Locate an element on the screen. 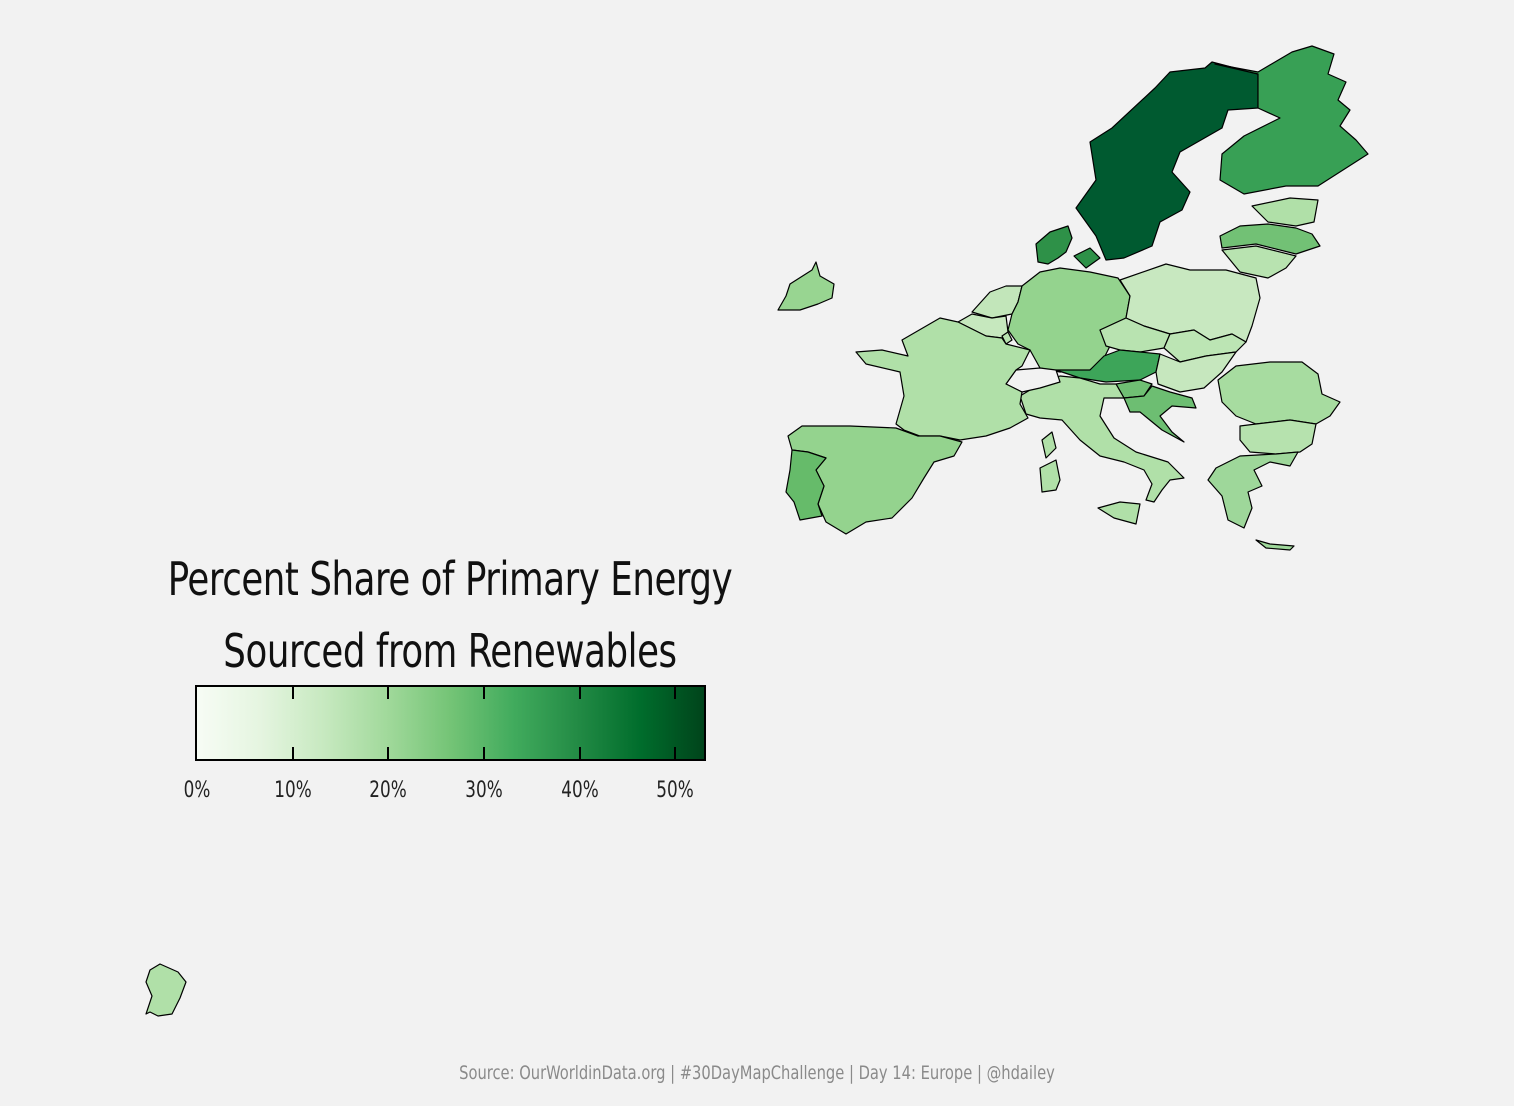 This screenshot has height=1106, width=1514. region-finland is located at coordinates (1291, 120).